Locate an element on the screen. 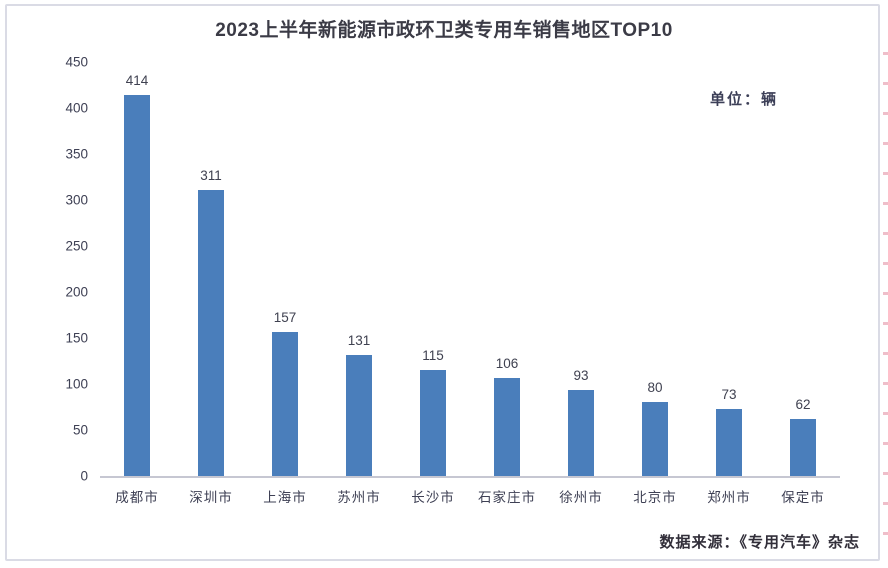 This screenshot has width=888, height=568. x-category-label: 石家庄市 is located at coordinates (507, 497).